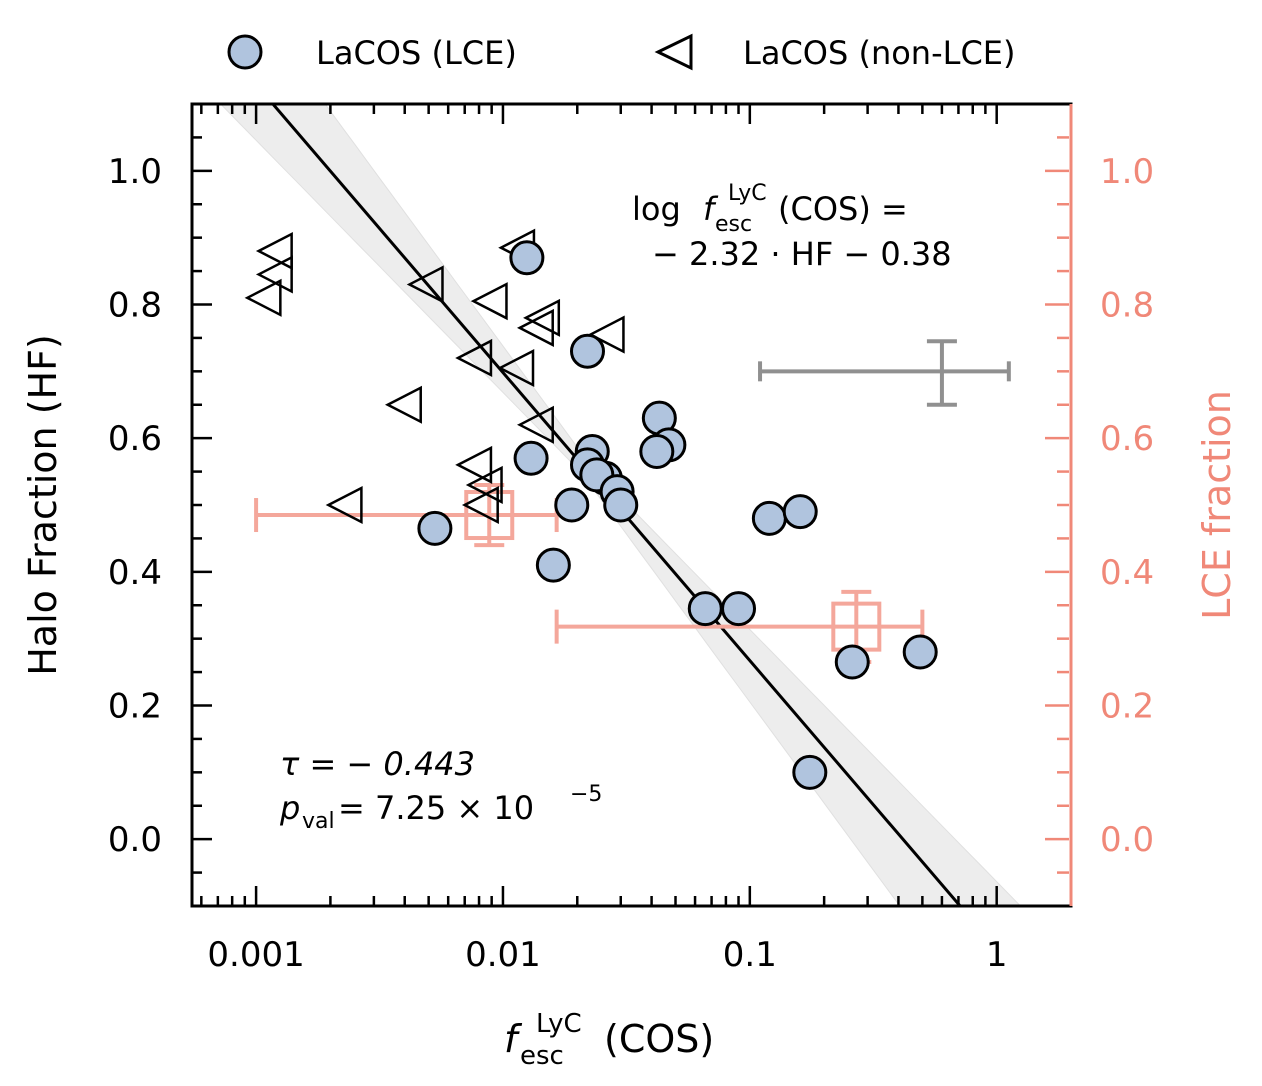 This screenshot has height=1086, width=1262. I want to click on x-axis-title-tail: (COS), so click(659, 1039).